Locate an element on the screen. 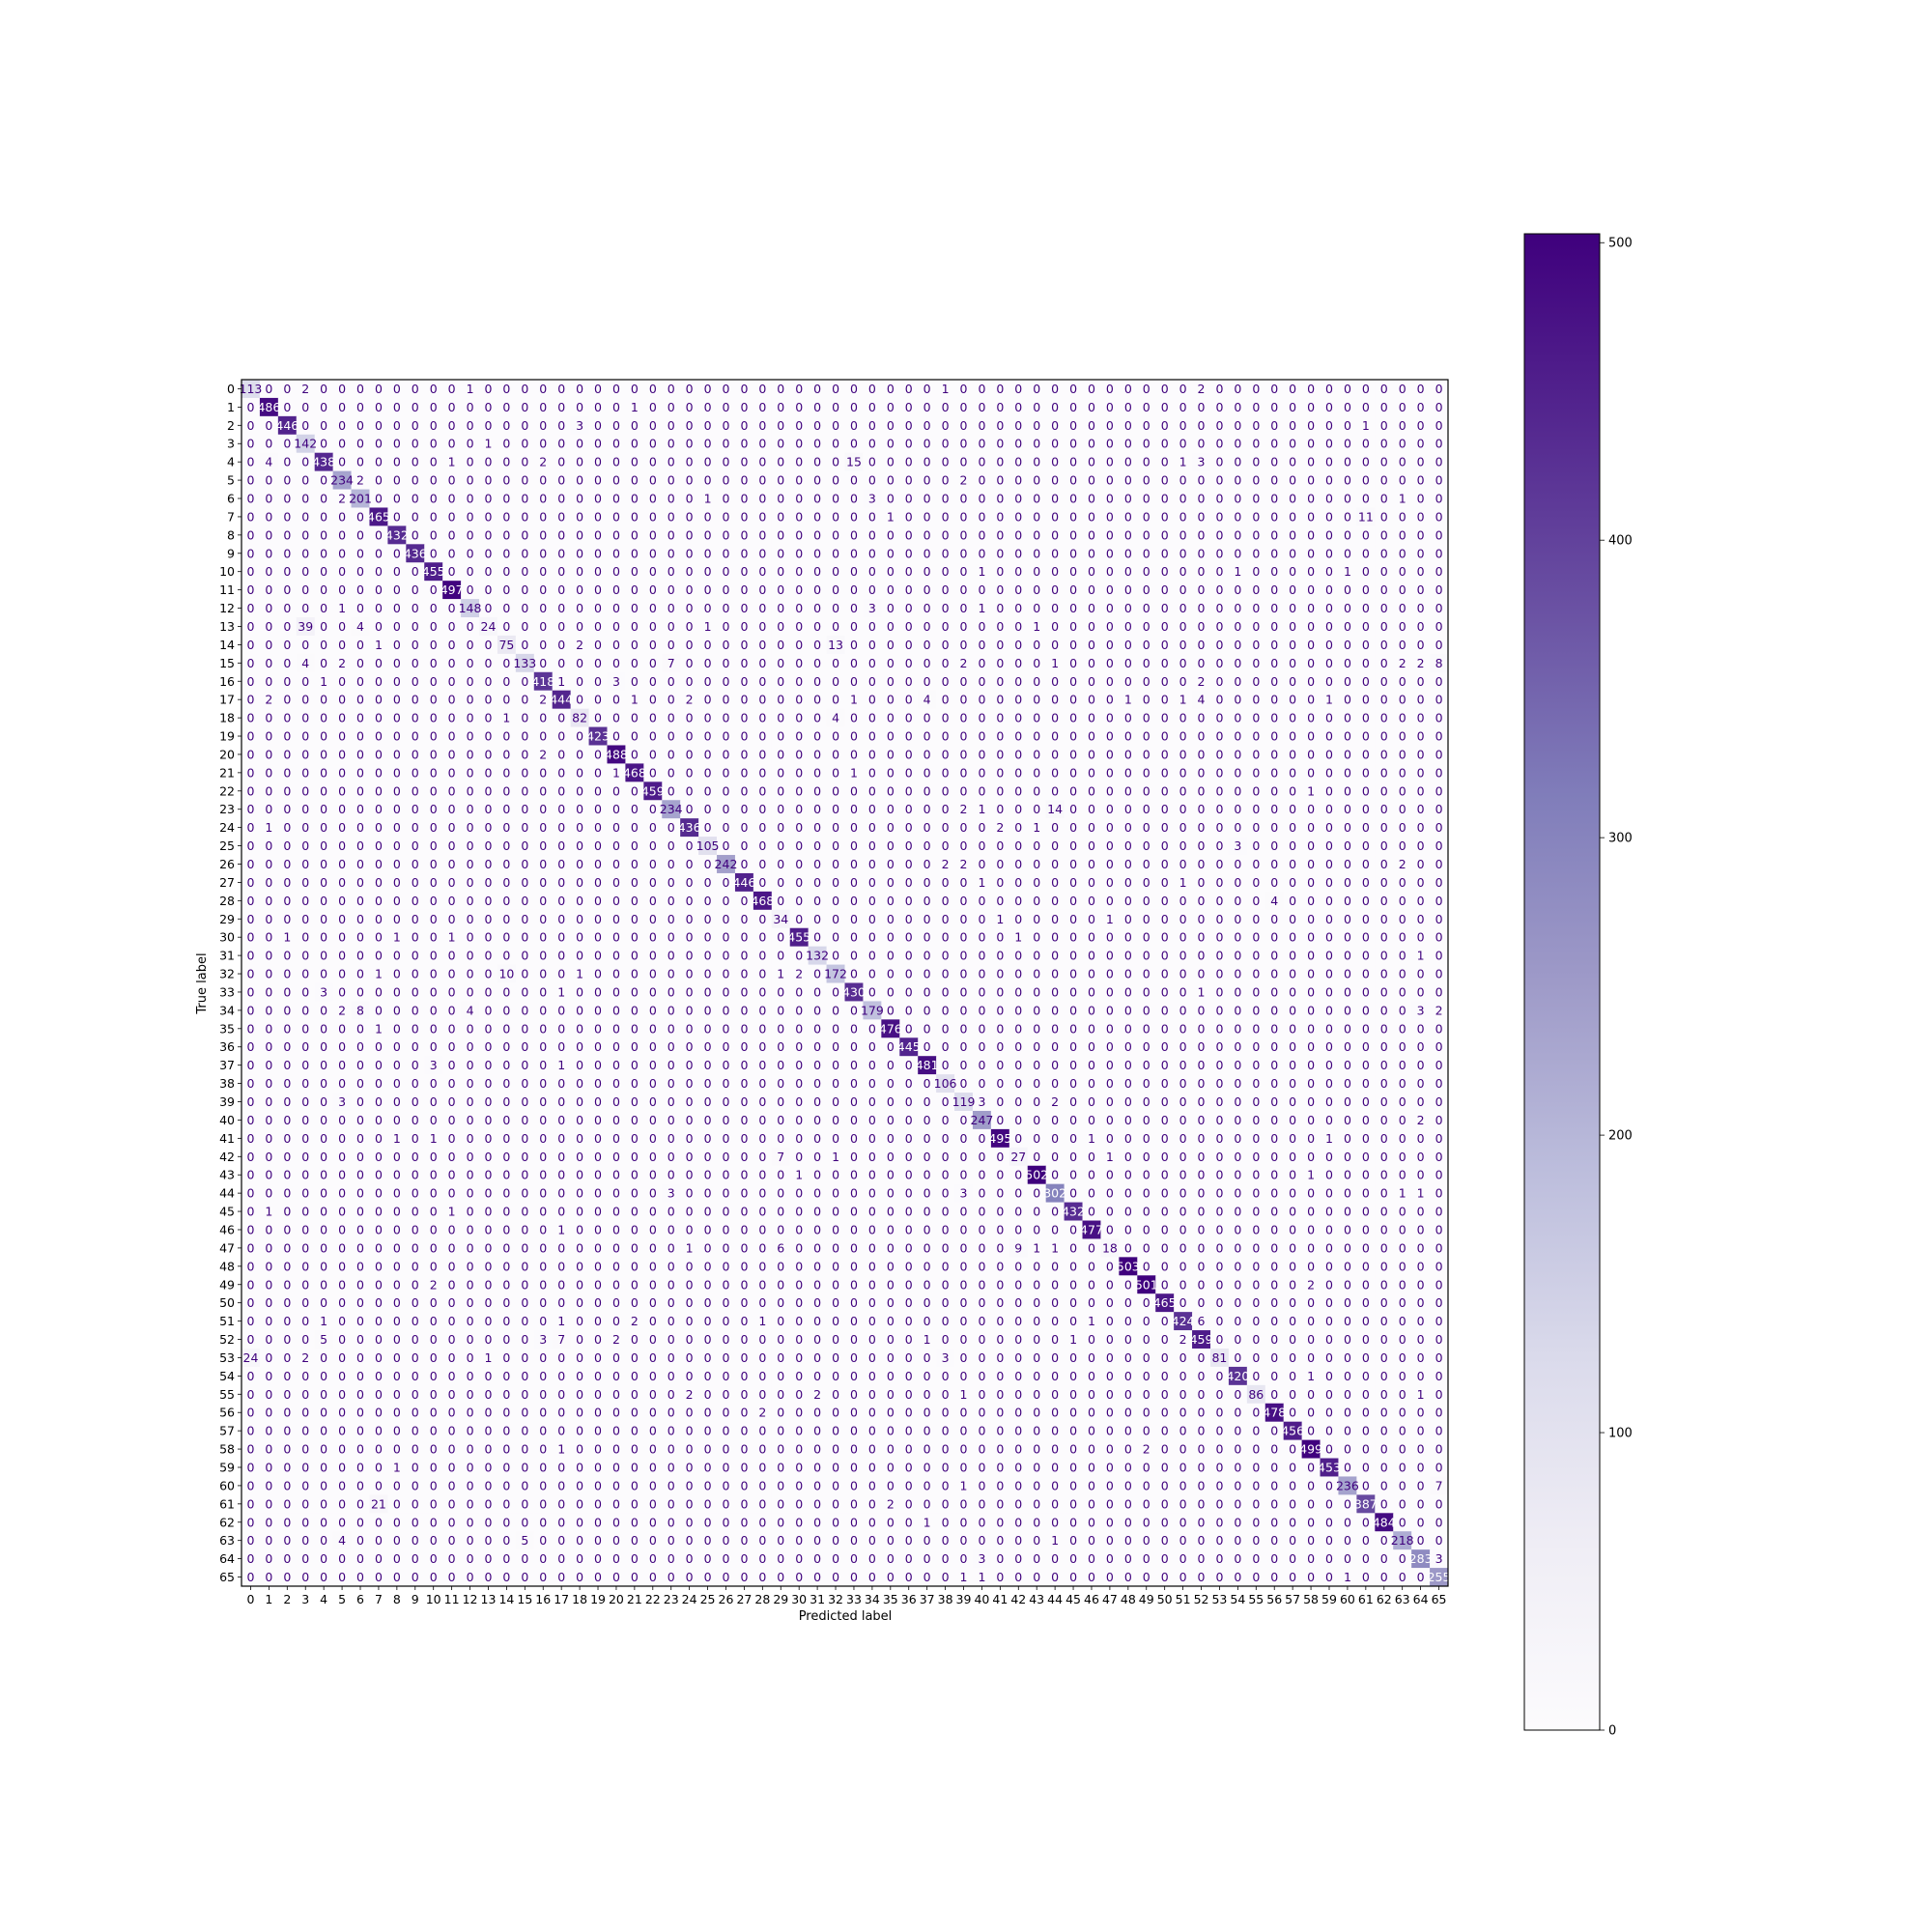 The width and height of the screenshot is (1932, 1932). cell-value: 436 is located at coordinates (415, 553).